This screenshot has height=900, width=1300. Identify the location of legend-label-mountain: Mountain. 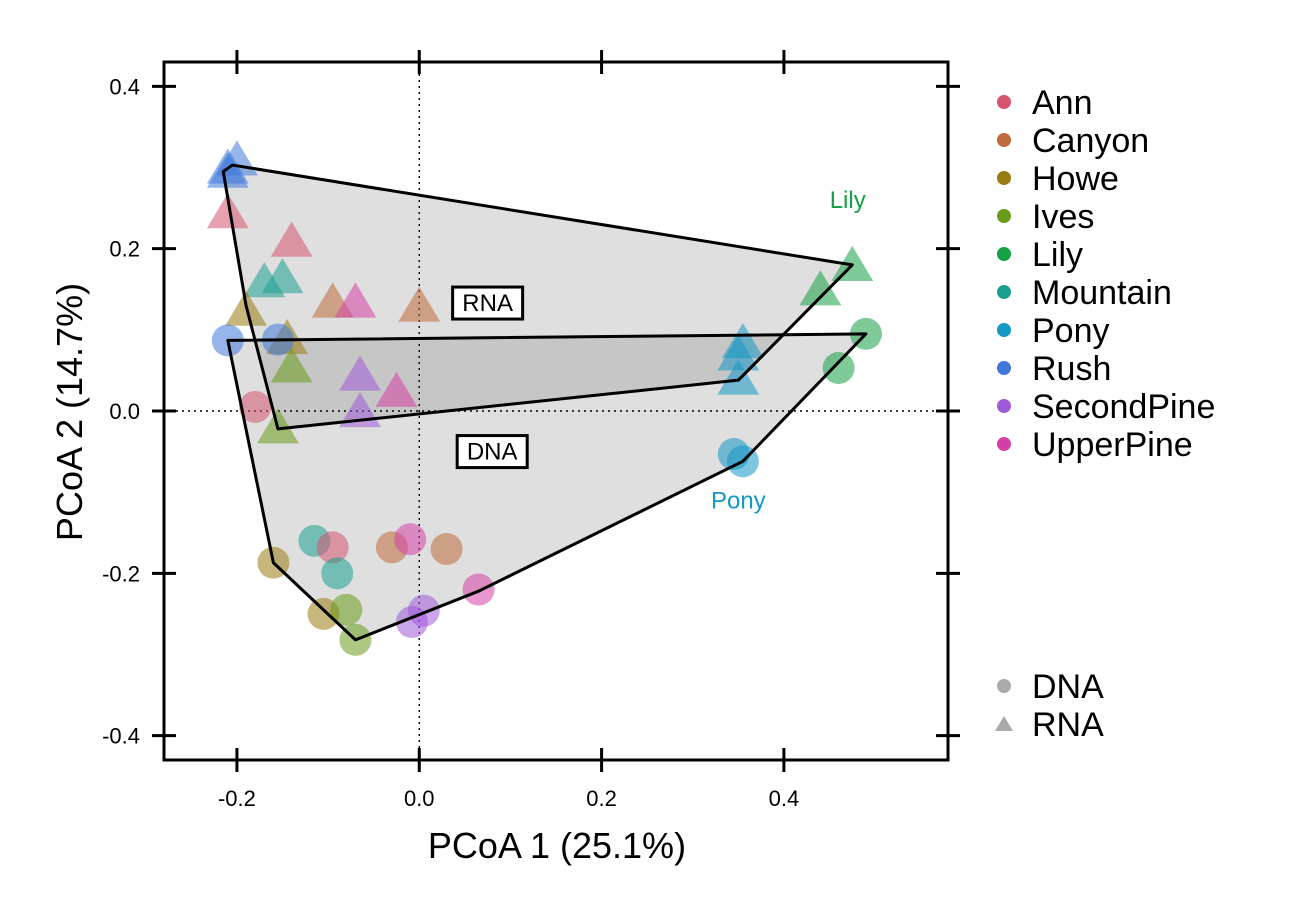
(1102, 293).